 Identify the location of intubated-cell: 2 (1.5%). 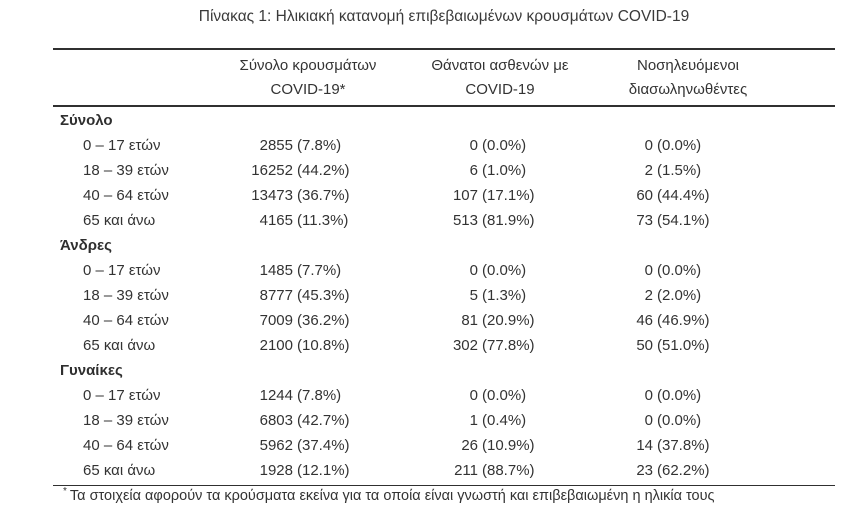
(679, 170).